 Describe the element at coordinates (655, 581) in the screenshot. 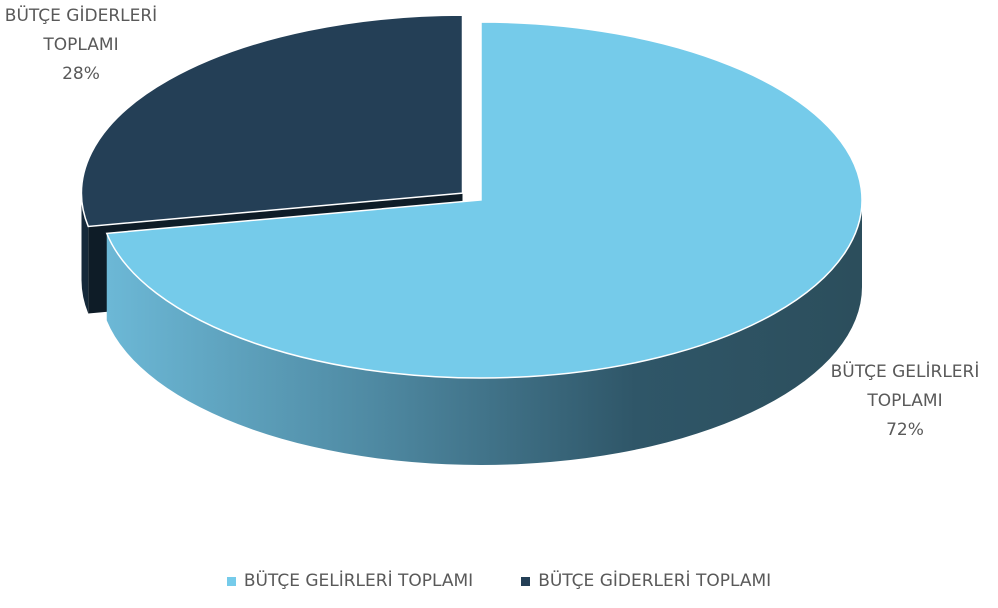

I see `legend-label: BÜTÇE GİDERLERİ TOPLAMI` at that location.